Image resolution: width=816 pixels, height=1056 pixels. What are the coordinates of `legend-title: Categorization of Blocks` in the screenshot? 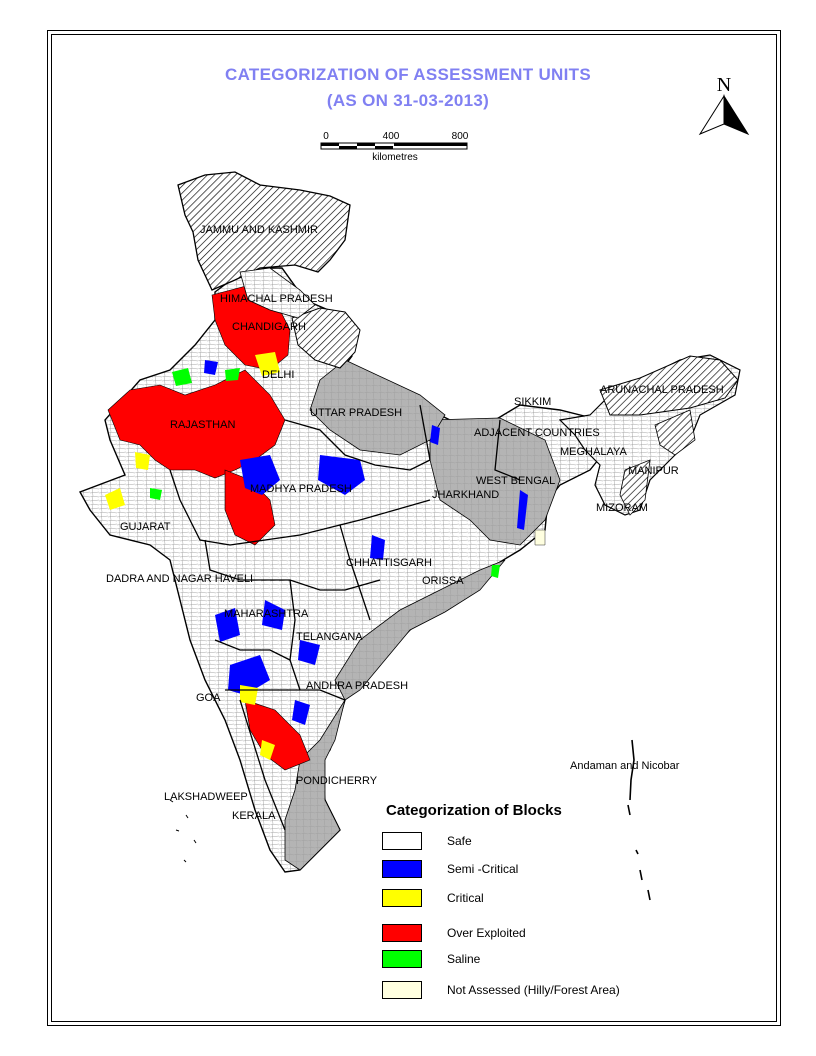 It's located at (474, 810).